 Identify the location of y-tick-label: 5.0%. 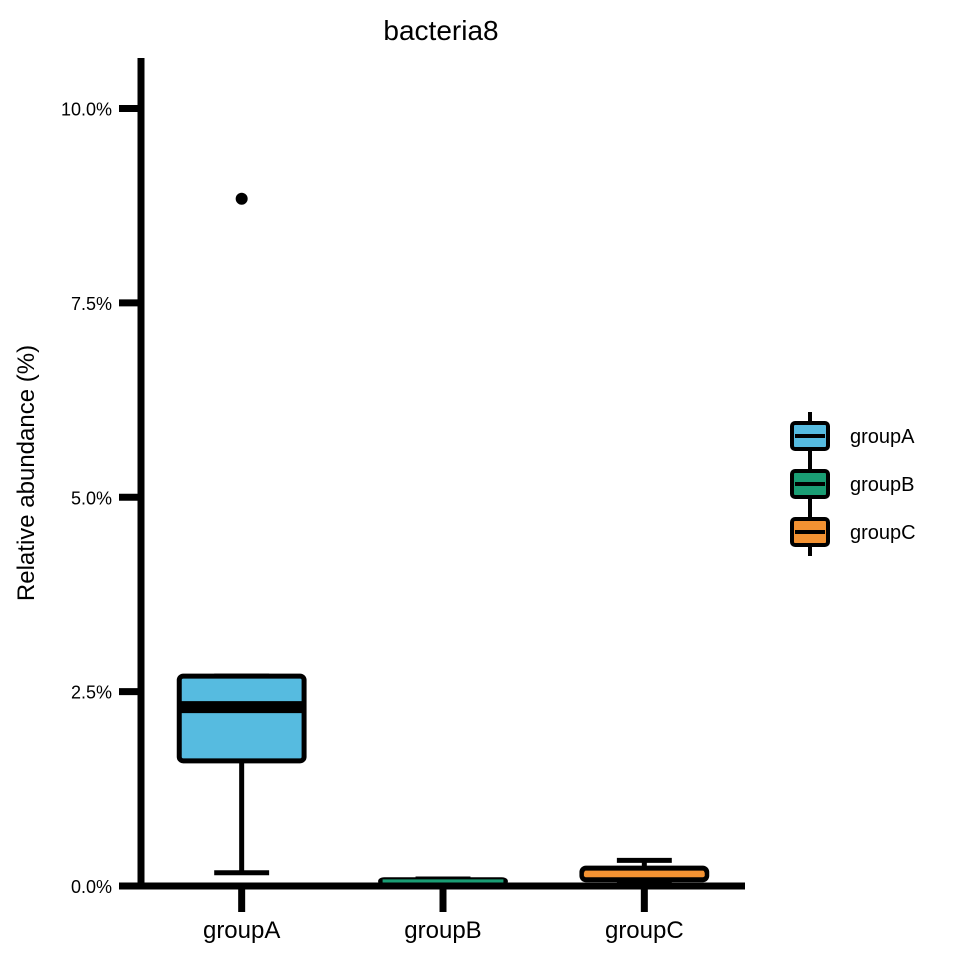
(91, 498).